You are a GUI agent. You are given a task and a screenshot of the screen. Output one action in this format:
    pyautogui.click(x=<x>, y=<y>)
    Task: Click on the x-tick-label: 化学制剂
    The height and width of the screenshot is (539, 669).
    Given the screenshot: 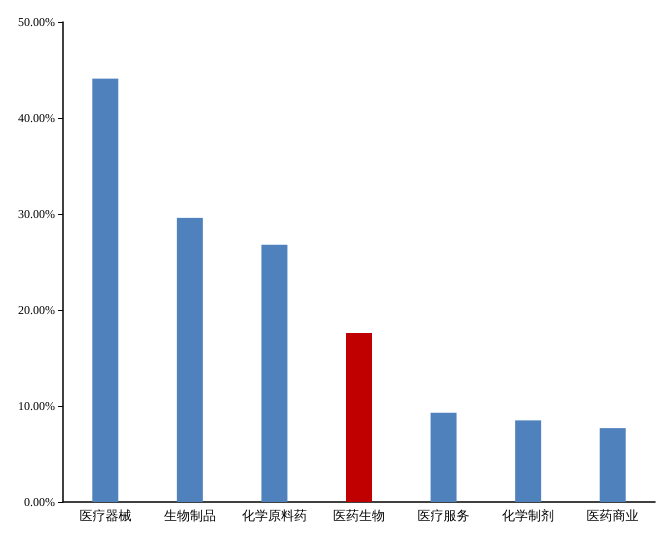 What is the action you would take?
    pyautogui.click(x=528, y=516)
    